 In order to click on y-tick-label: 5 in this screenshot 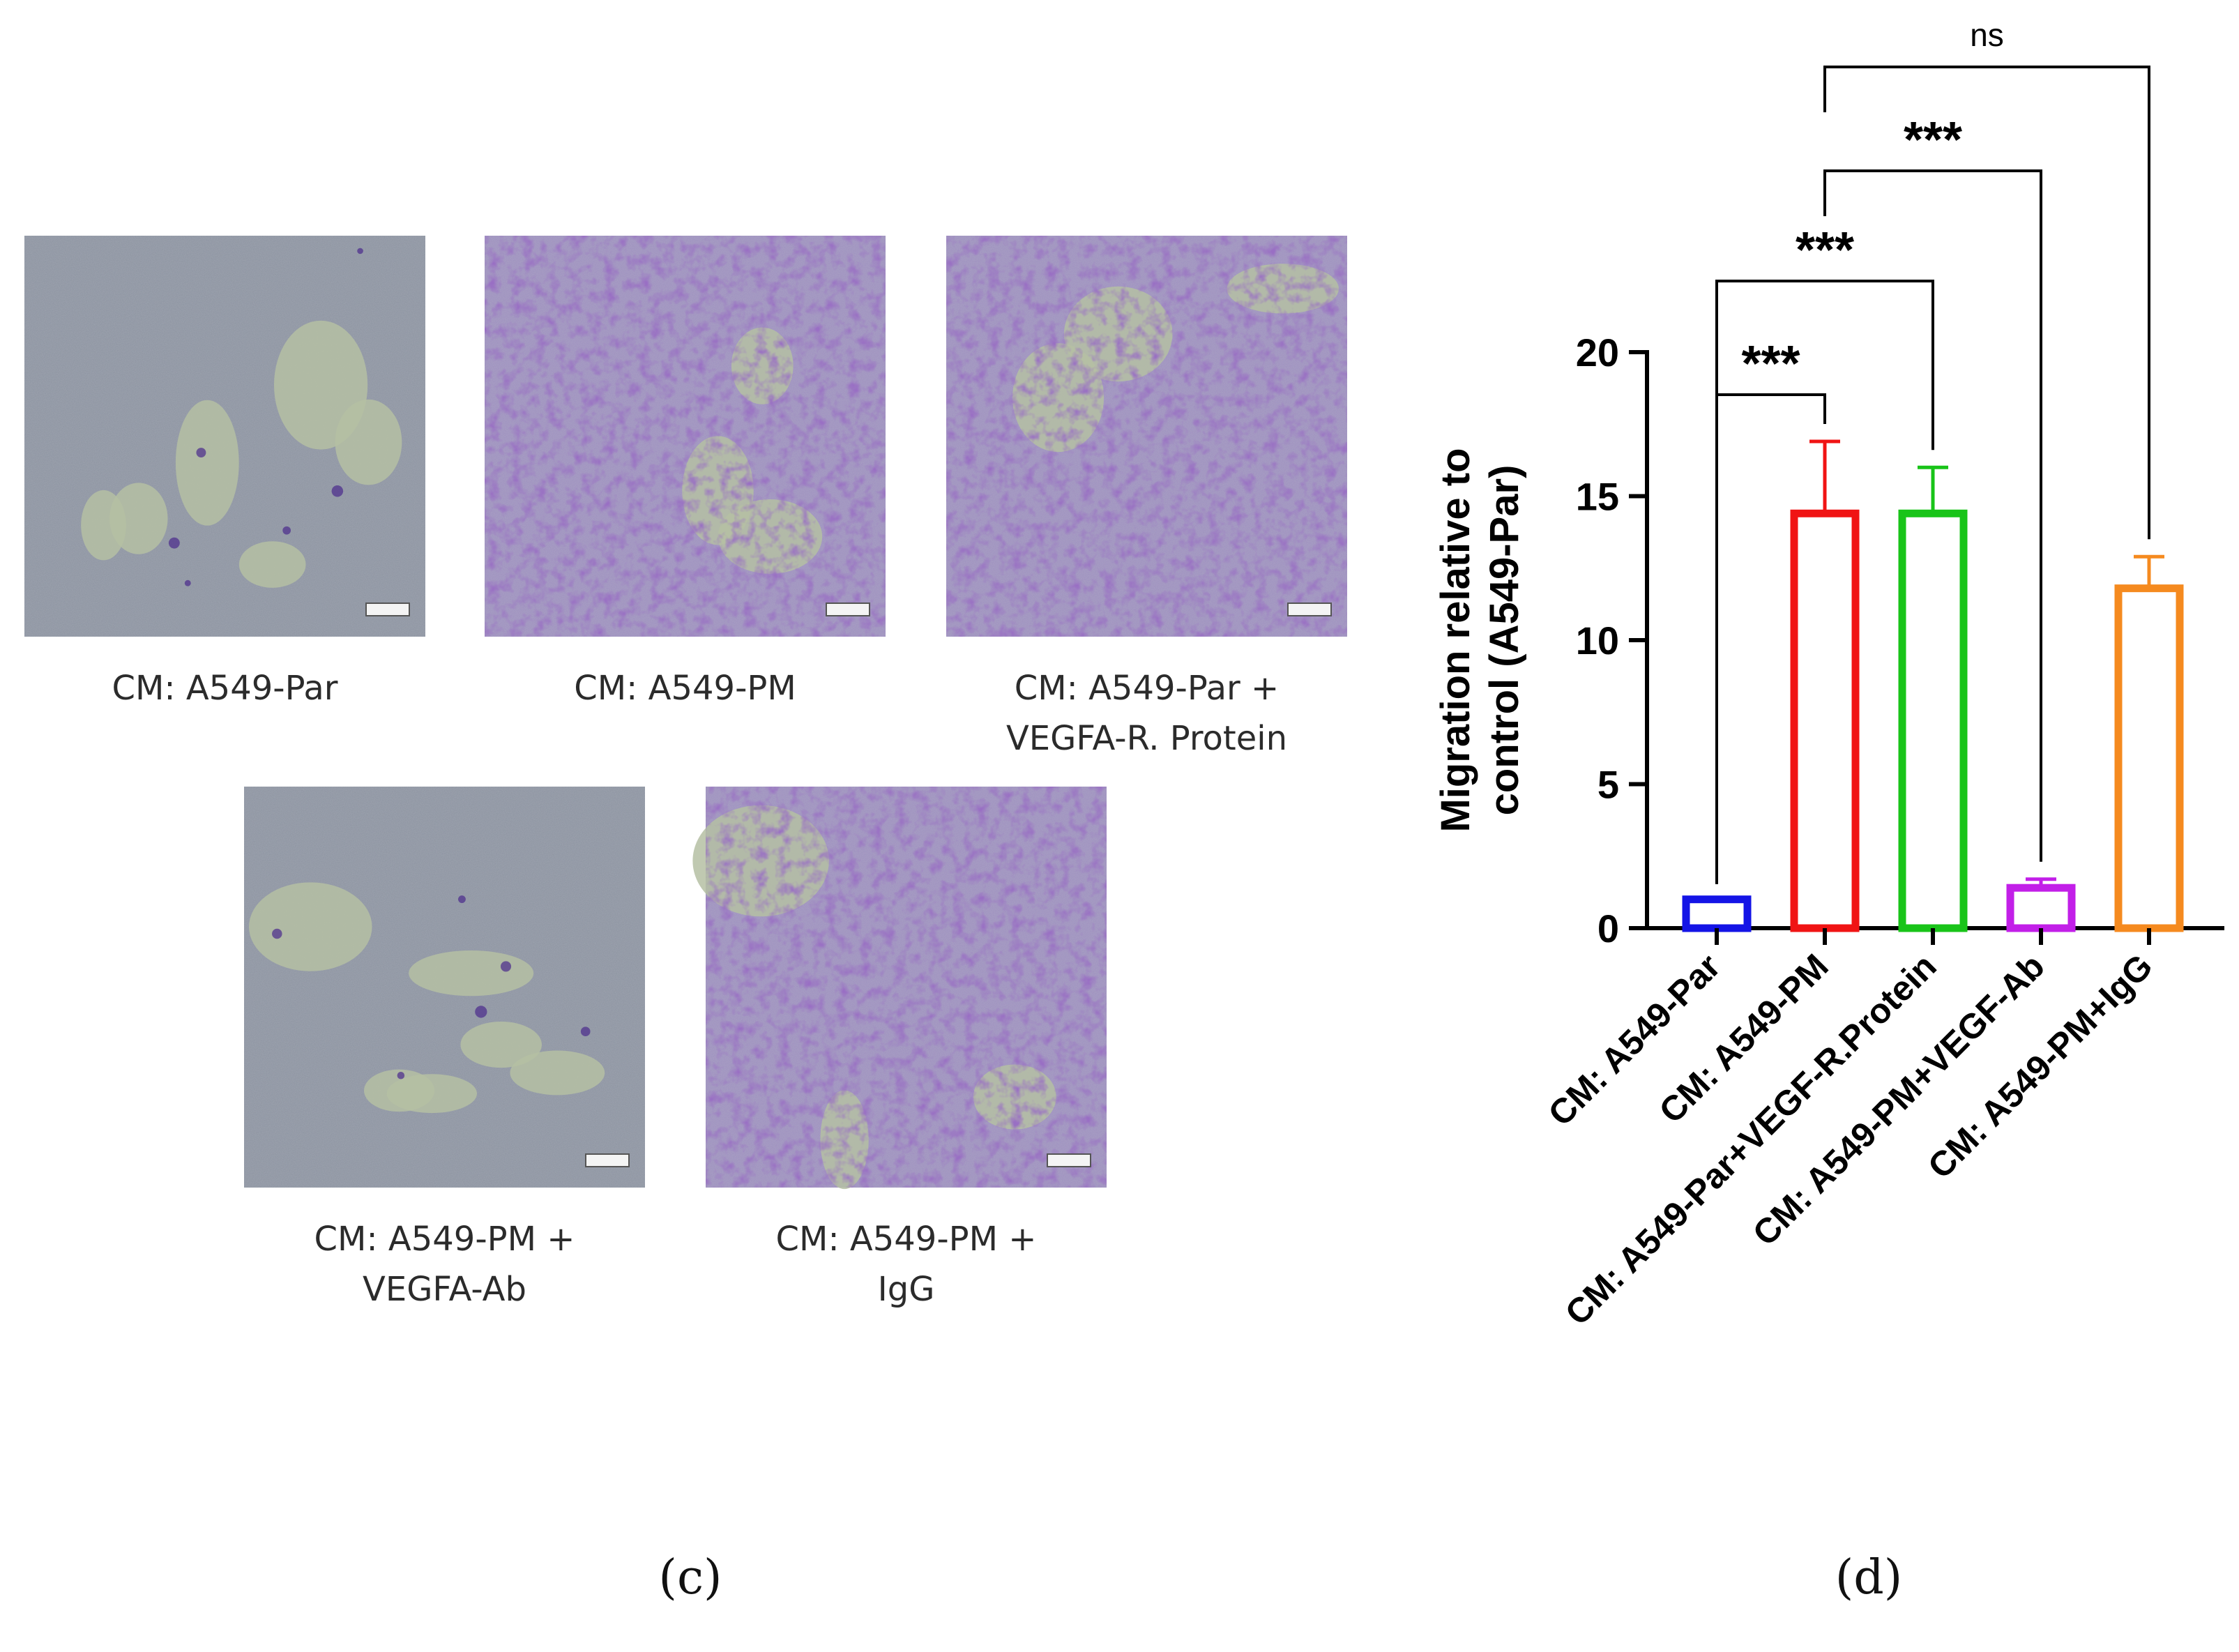, I will do `click(1608, 785)`.